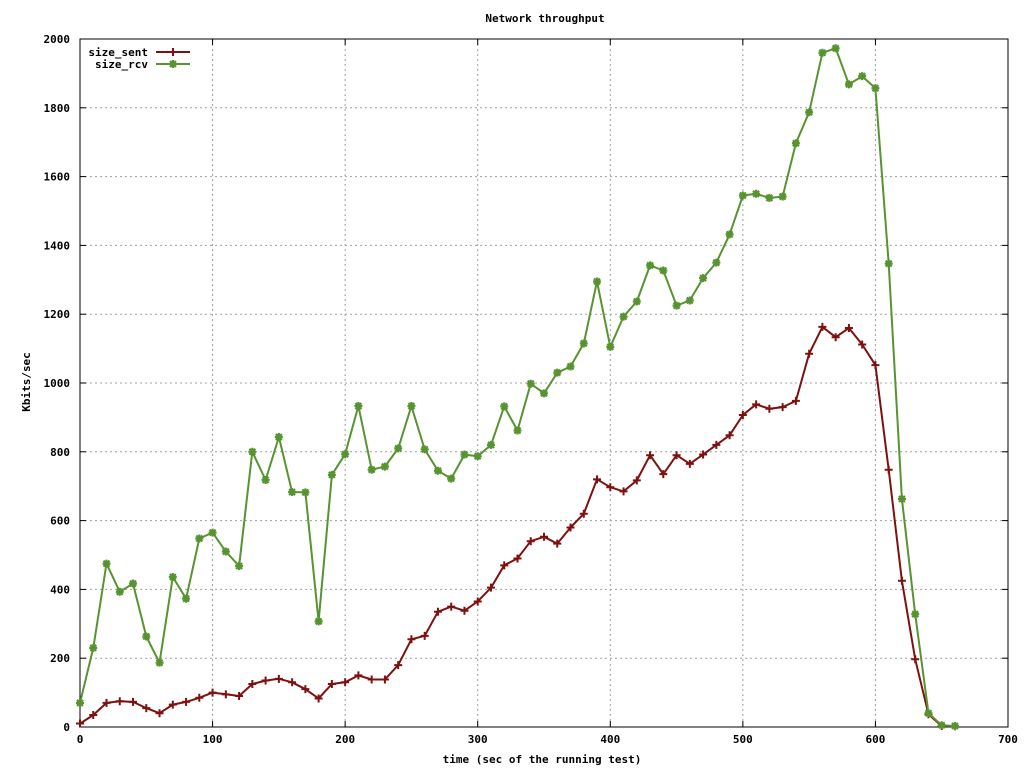 The image size is (1024, 768). Describe the element at coordinates (57, 108) in the screenshot. I see `y-tick-label: 1800` at that location.